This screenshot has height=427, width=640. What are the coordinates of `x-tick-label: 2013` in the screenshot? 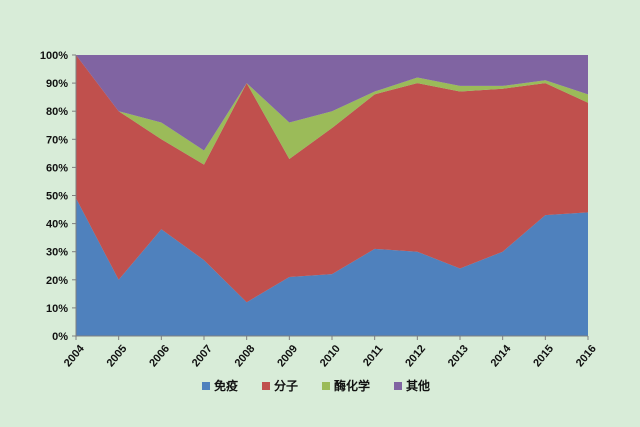 It's located at (458, 356).